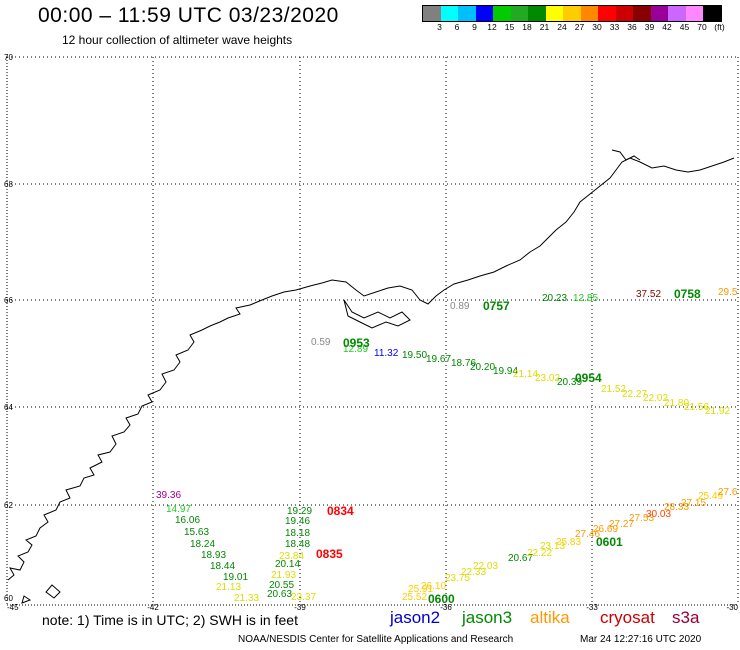  What do you see at coordinates (188, 15) in the screenshot?
I see `map-title: 00:00 – 11:59 UTC 03/23/2020` at bounding box center [188, 15].